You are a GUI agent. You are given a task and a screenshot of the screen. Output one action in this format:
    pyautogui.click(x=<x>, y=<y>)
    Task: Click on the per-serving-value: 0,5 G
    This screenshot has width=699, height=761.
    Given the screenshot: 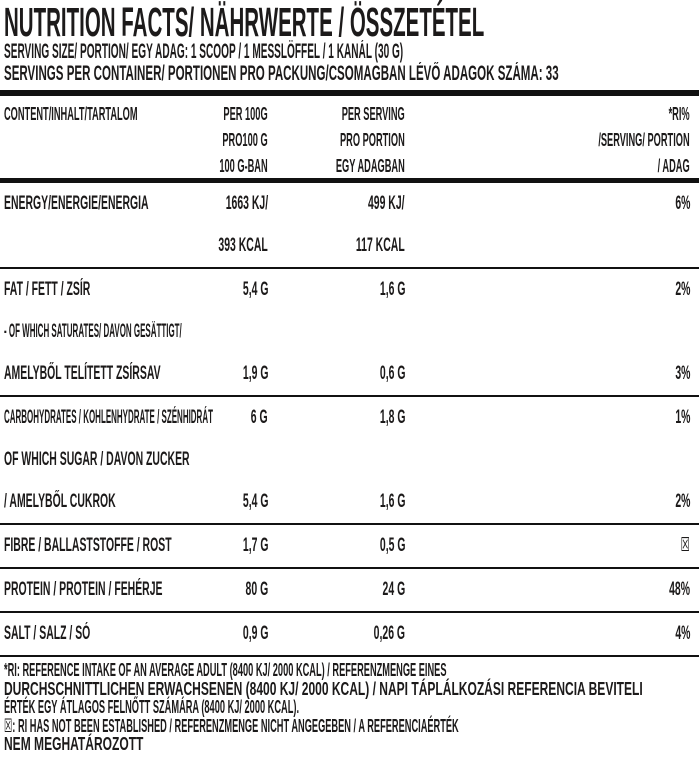 What is the action you would take?
    pyautogui.click(x=392, y=545)
    